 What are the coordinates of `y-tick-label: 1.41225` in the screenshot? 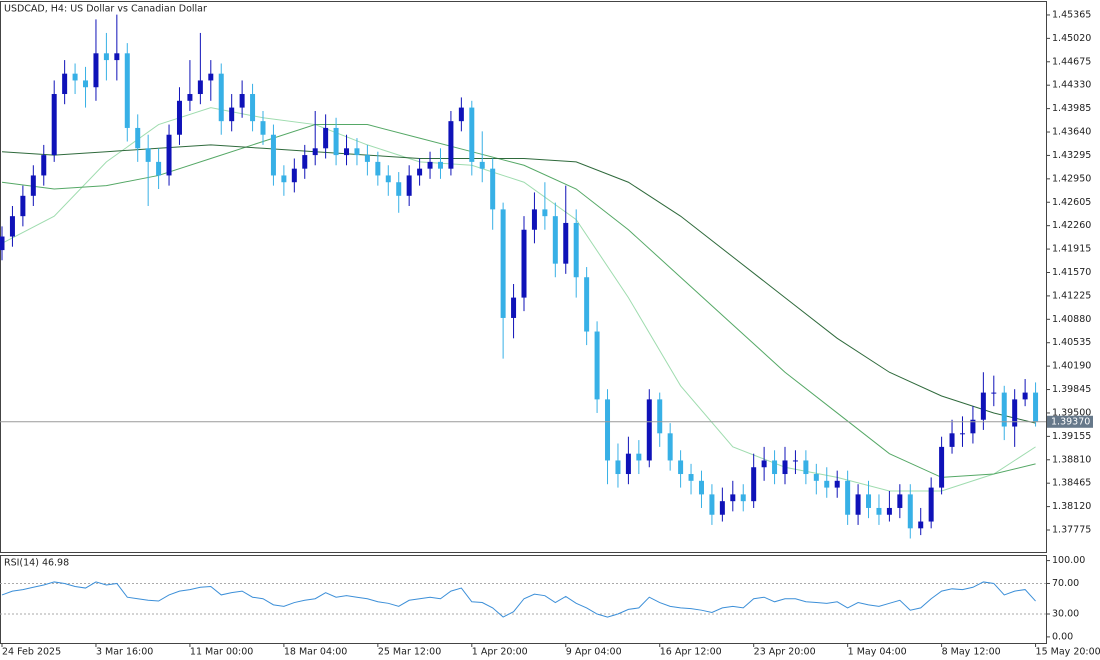 It's located at (1071, 295).